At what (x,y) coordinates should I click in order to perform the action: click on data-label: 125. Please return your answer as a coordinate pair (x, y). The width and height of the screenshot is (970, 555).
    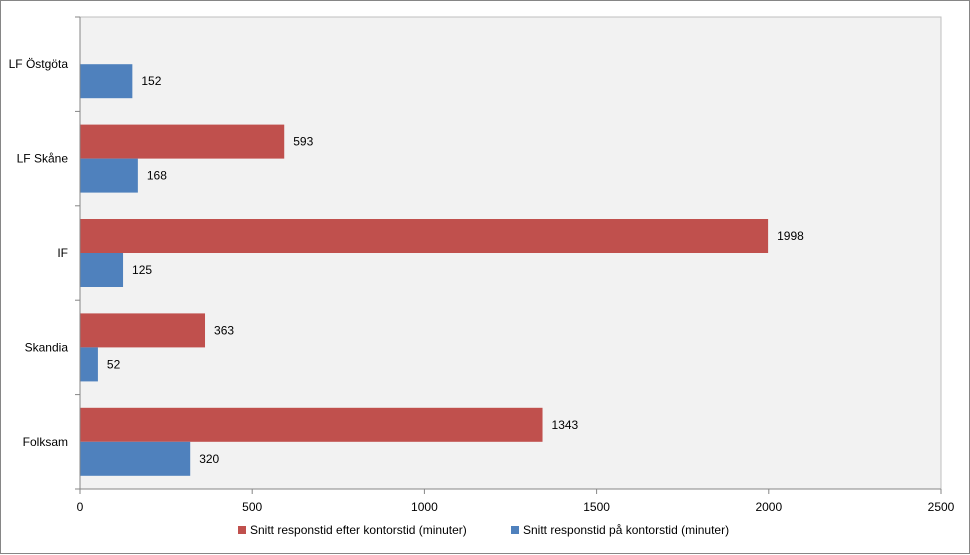
    Looking at the image, I should click on (142, 270).